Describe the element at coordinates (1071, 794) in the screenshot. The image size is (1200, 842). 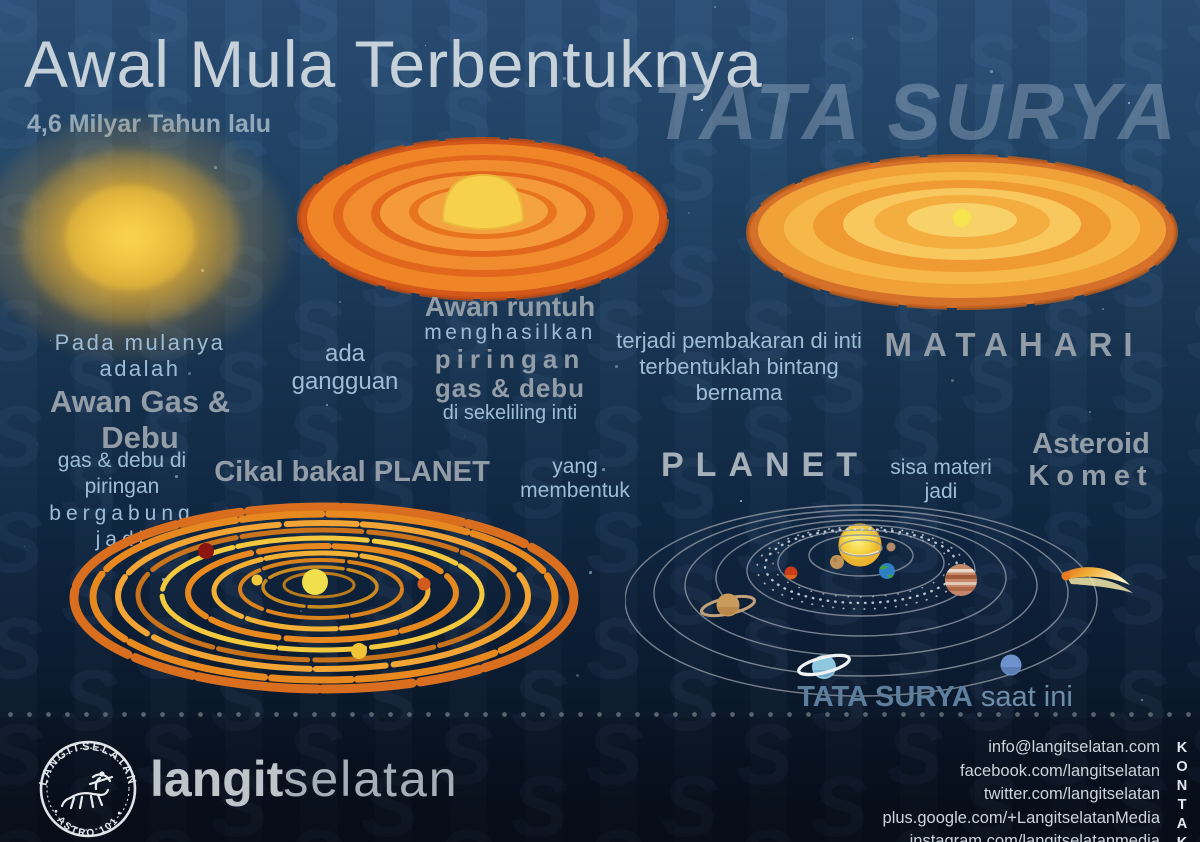
I see `contact-twitter: twitter.com/langitselatan` at that location.